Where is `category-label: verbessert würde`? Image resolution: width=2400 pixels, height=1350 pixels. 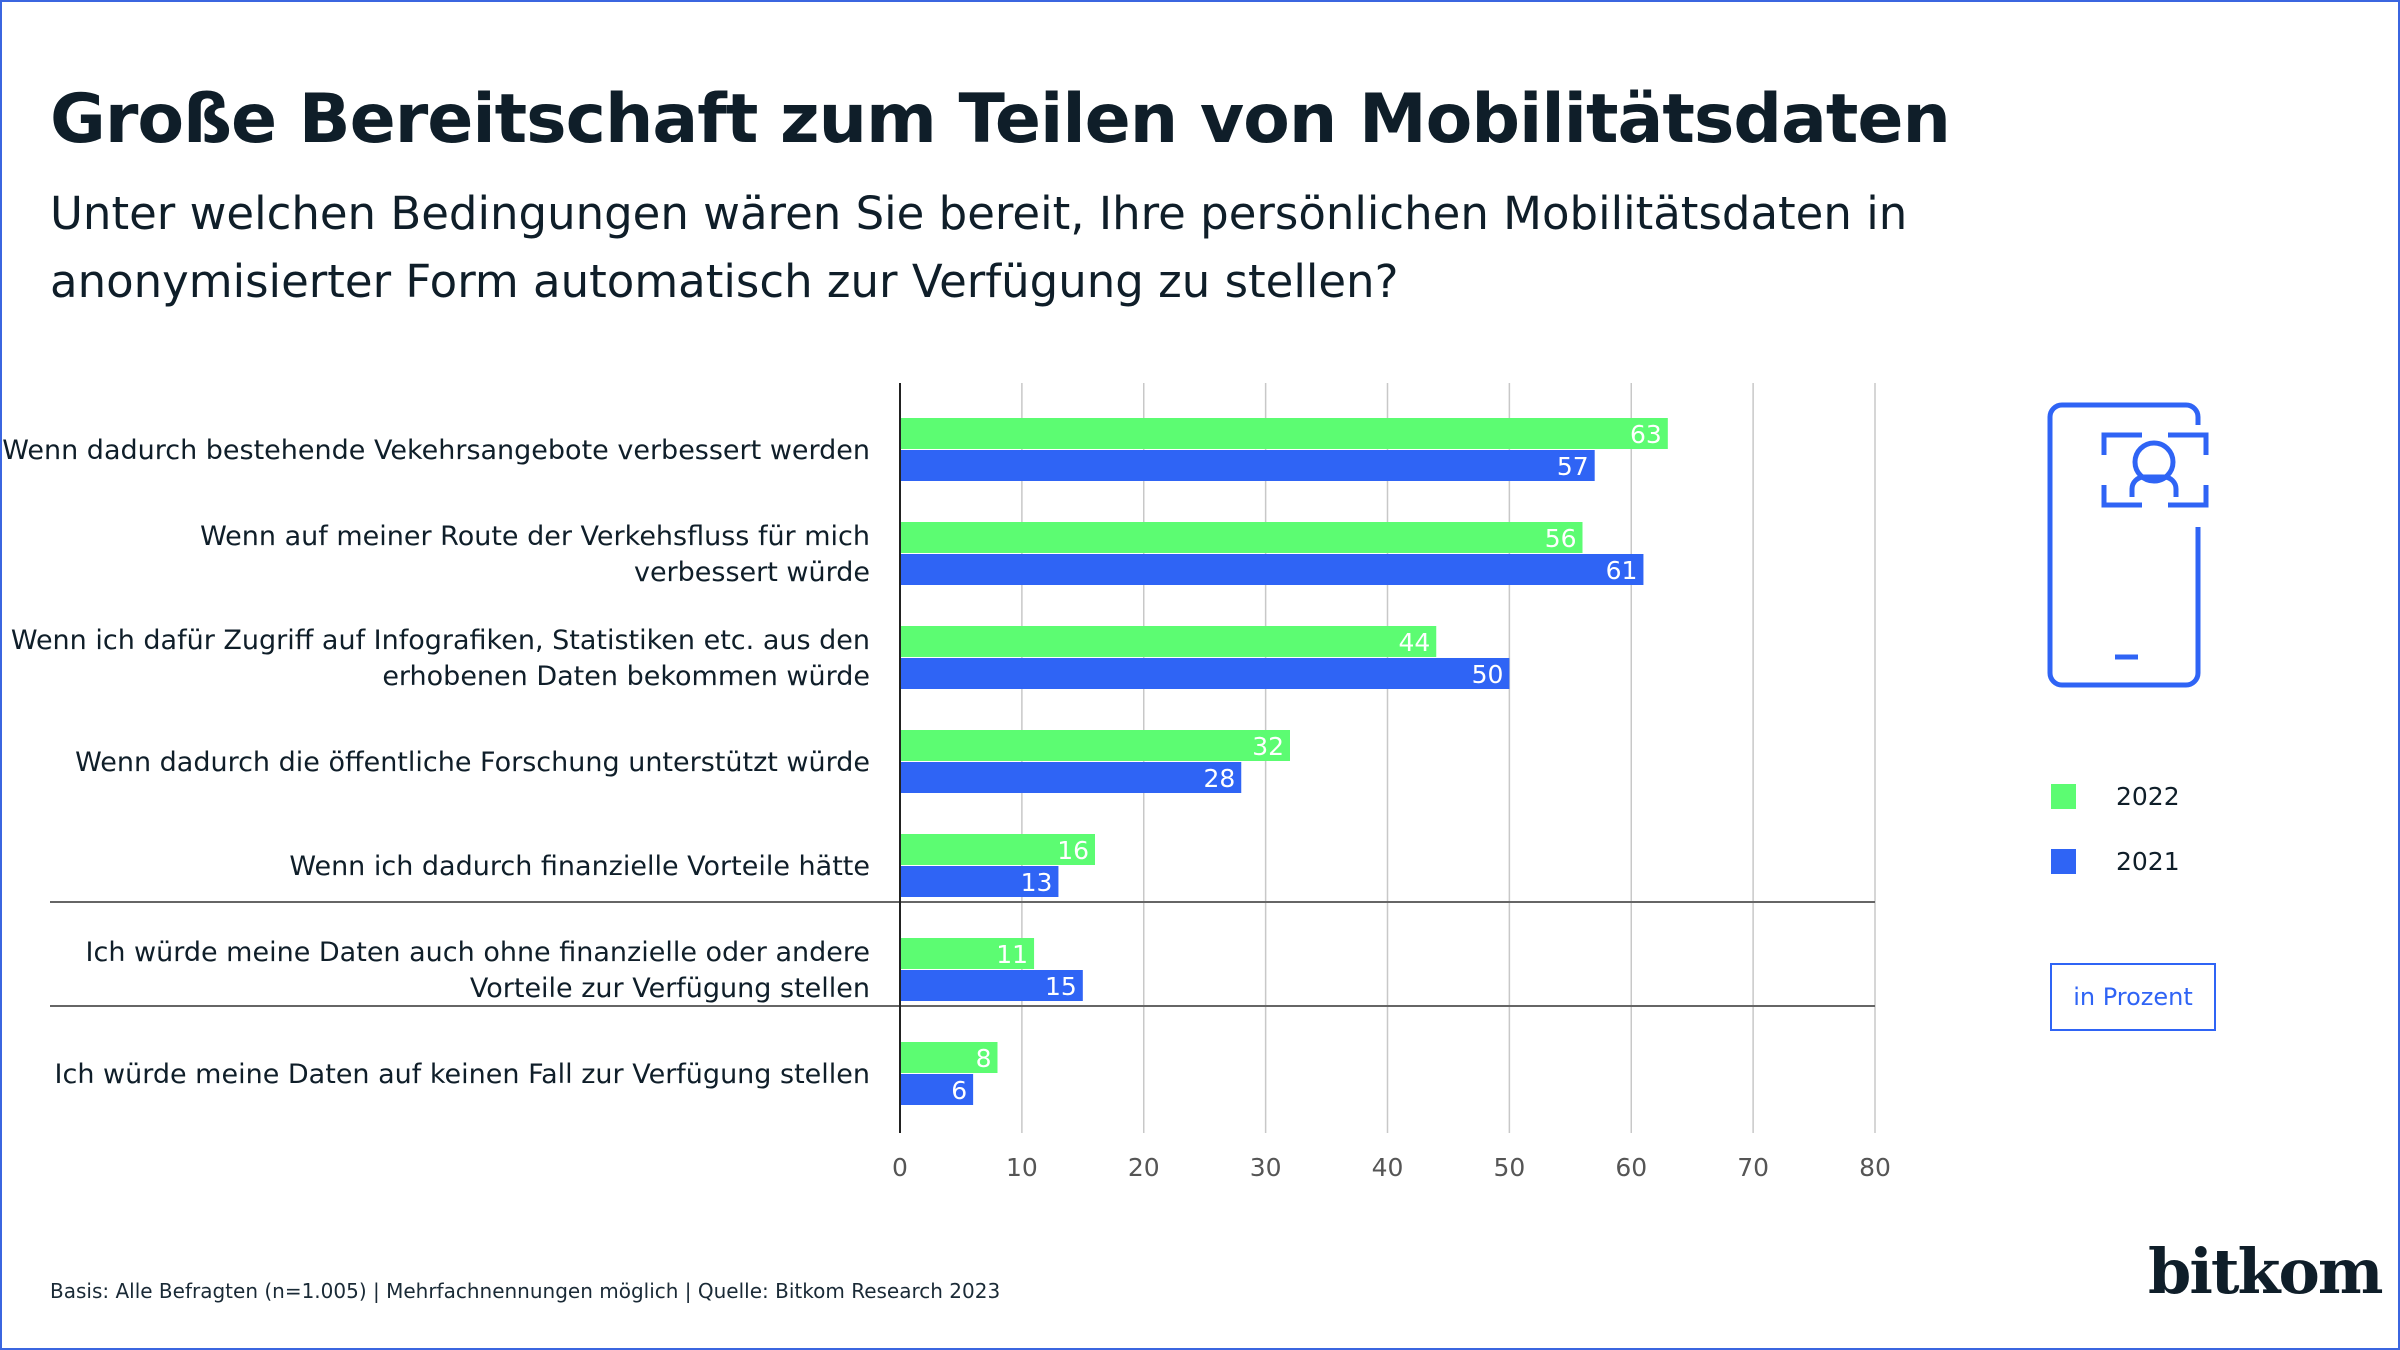 category-label: verbessert würde is located at coordinates (752, 572).